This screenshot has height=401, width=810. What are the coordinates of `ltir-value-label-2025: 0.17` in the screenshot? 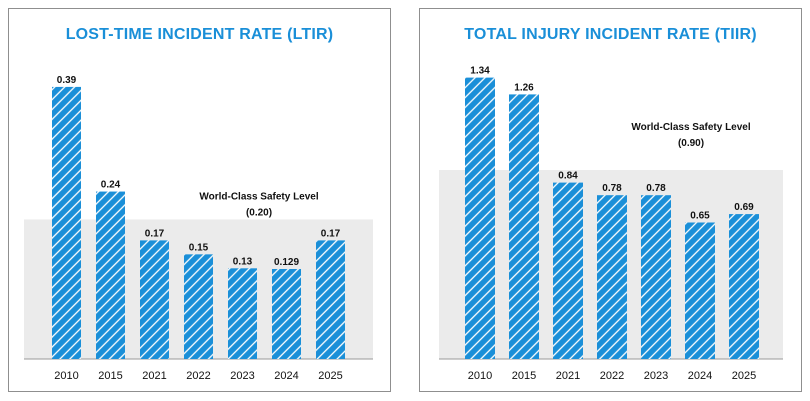 It's located at (331, 233).